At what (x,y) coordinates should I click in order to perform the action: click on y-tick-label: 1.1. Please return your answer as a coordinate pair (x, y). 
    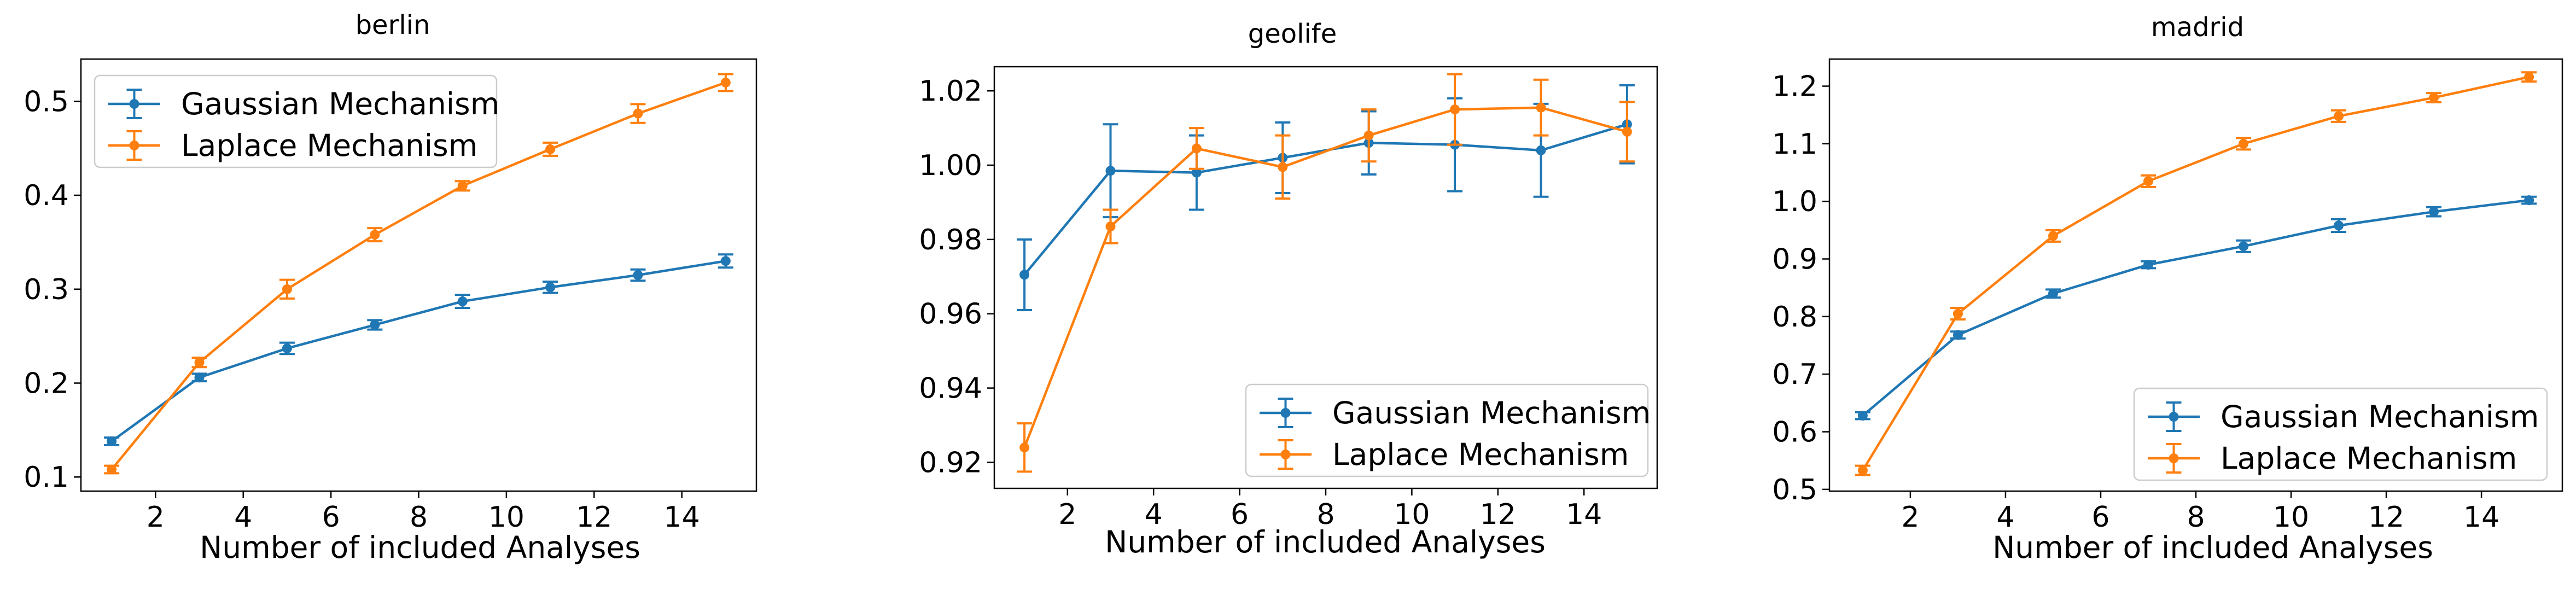
    Looking at the image, I should click on (1794, 144).